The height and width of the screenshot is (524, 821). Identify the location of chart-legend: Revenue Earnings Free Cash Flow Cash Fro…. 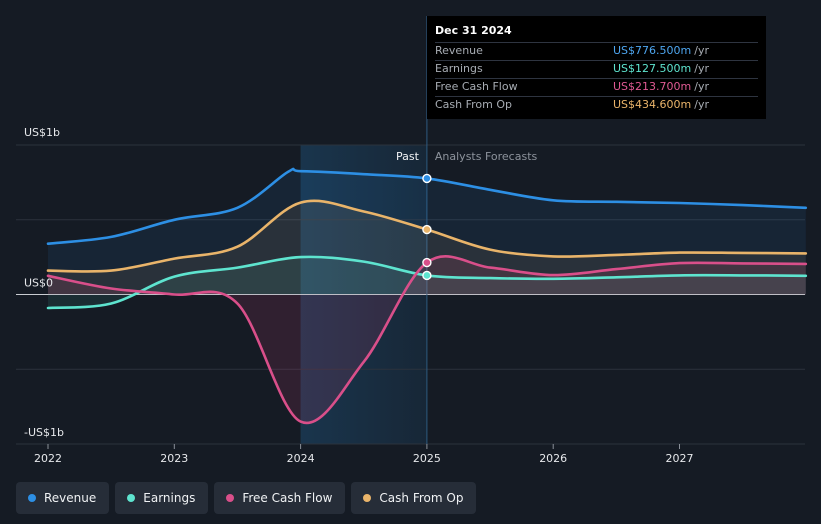
(246, 498).